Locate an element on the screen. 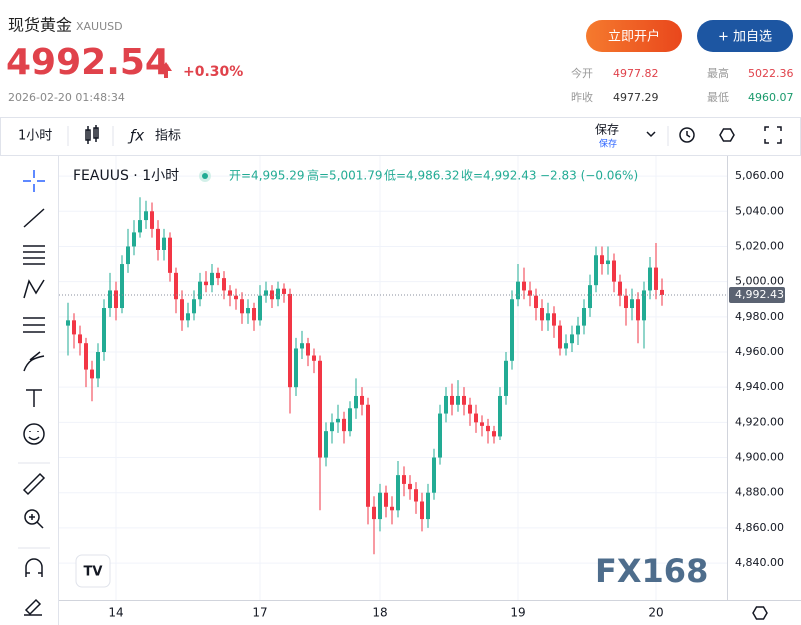 This screenshot has height=625, width=801. stat-value: 4977.29 is located at coordinates (636, 97).